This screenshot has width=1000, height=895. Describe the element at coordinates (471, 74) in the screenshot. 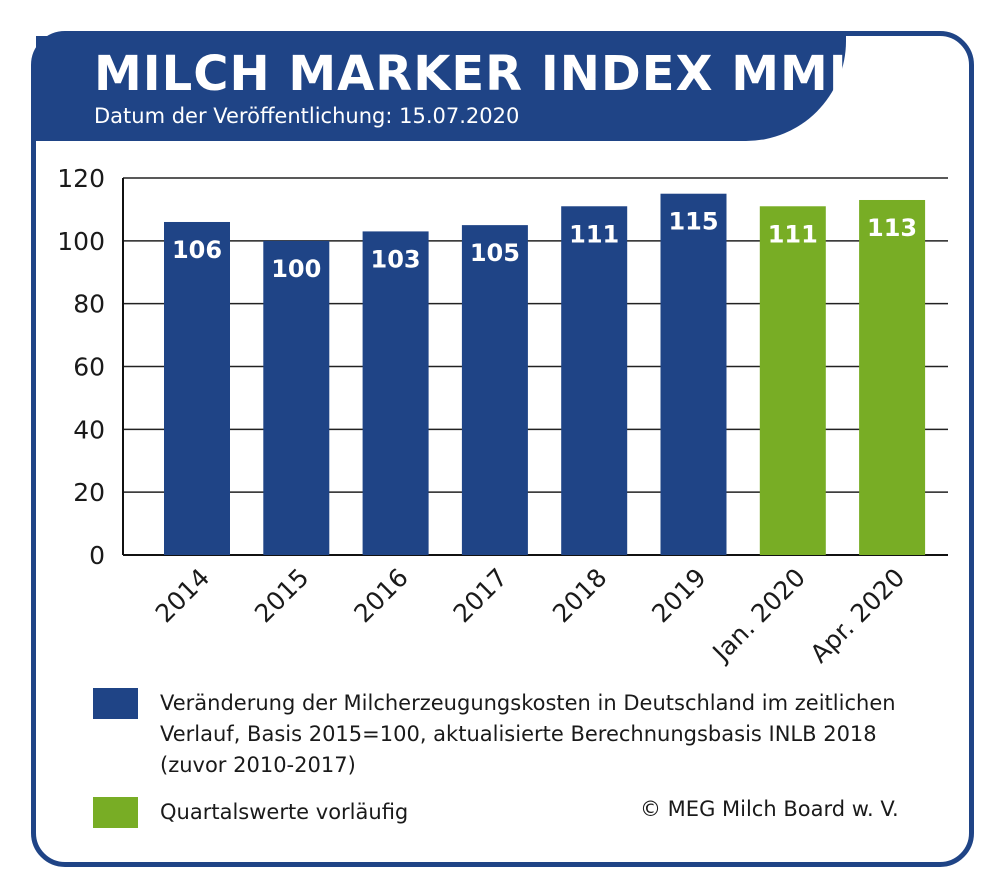

I see `chart-title: MILCH MARKER INDEX MMI` at that location.